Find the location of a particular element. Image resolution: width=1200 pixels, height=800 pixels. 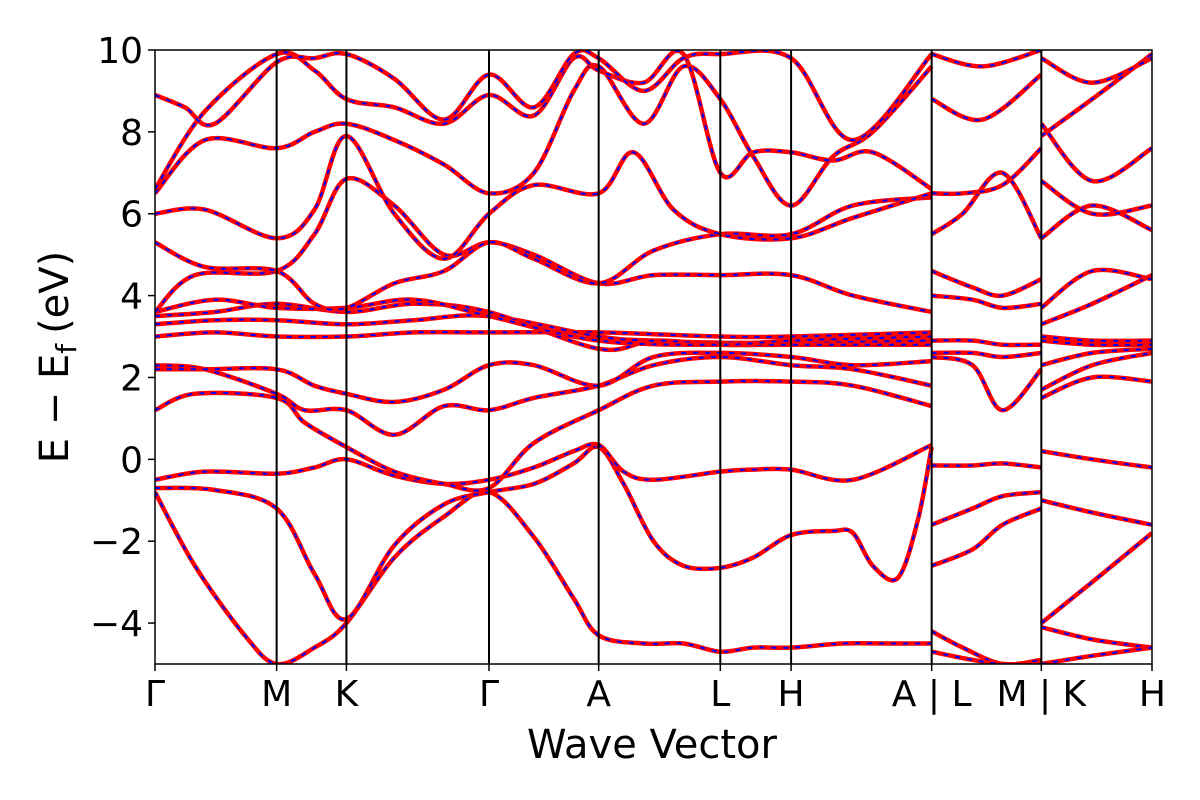

y-axis-label: E − Ef (eV) is located at coordinates (57, 357).